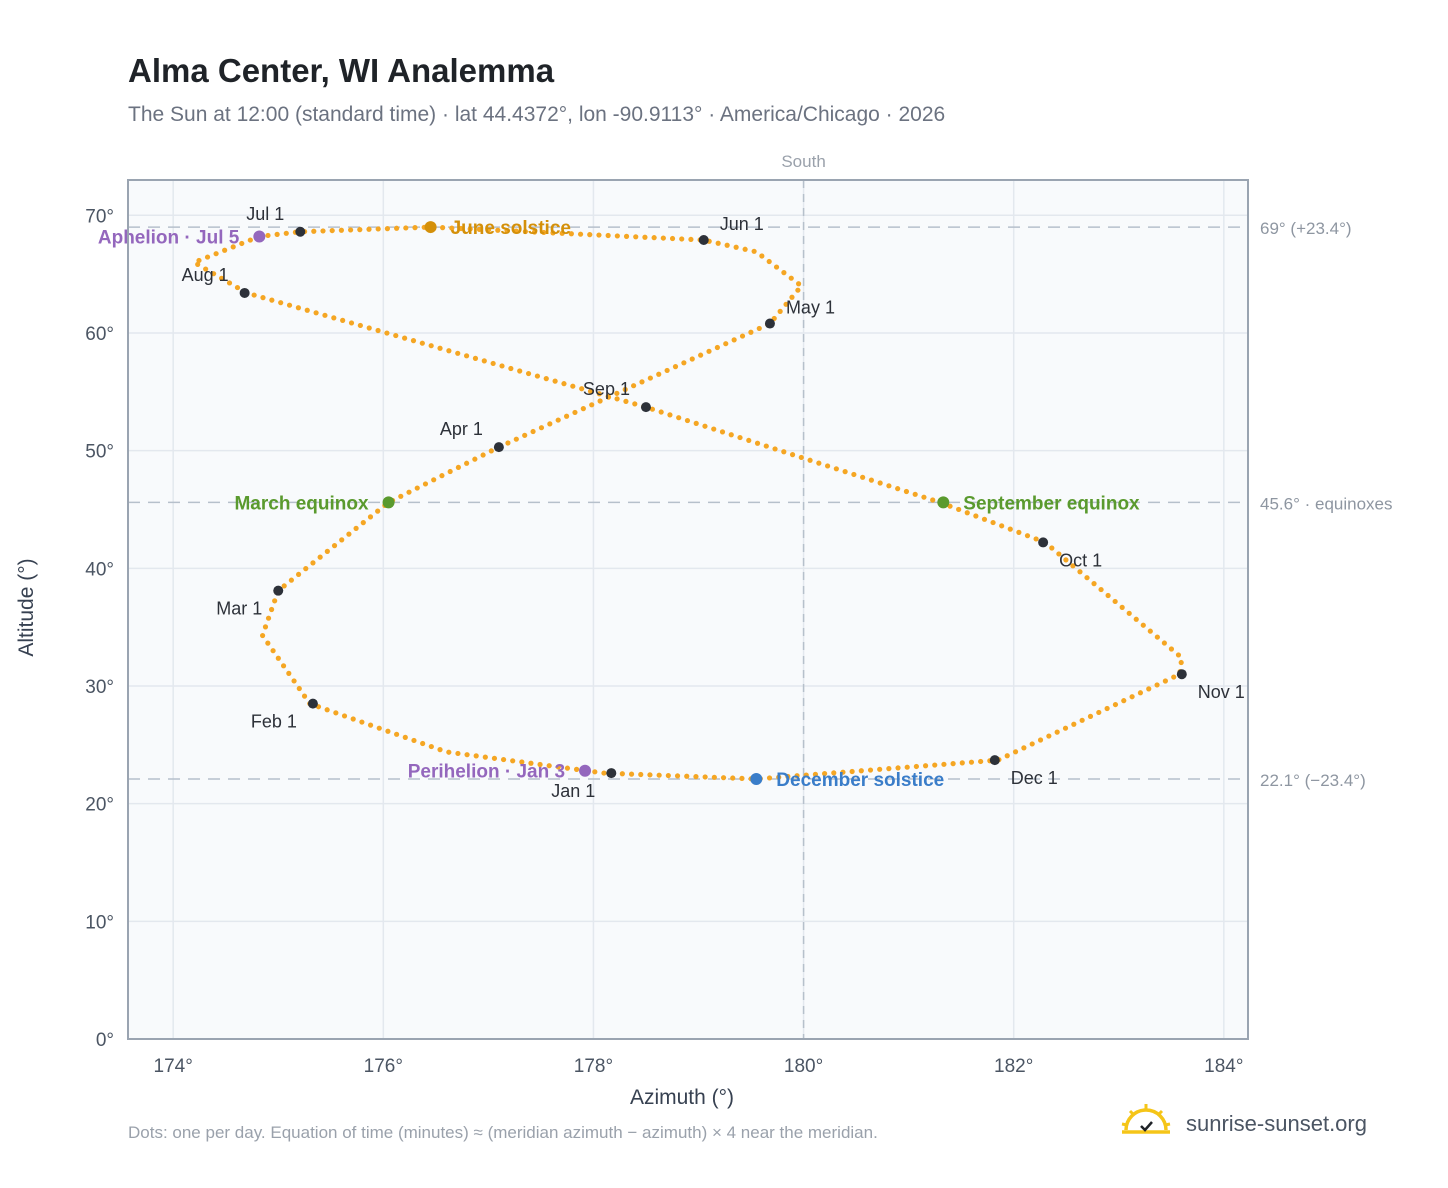  Describe the element at coordinates (99, 452) in the screenshot. I see `y-tick-label: 50°` at that location.